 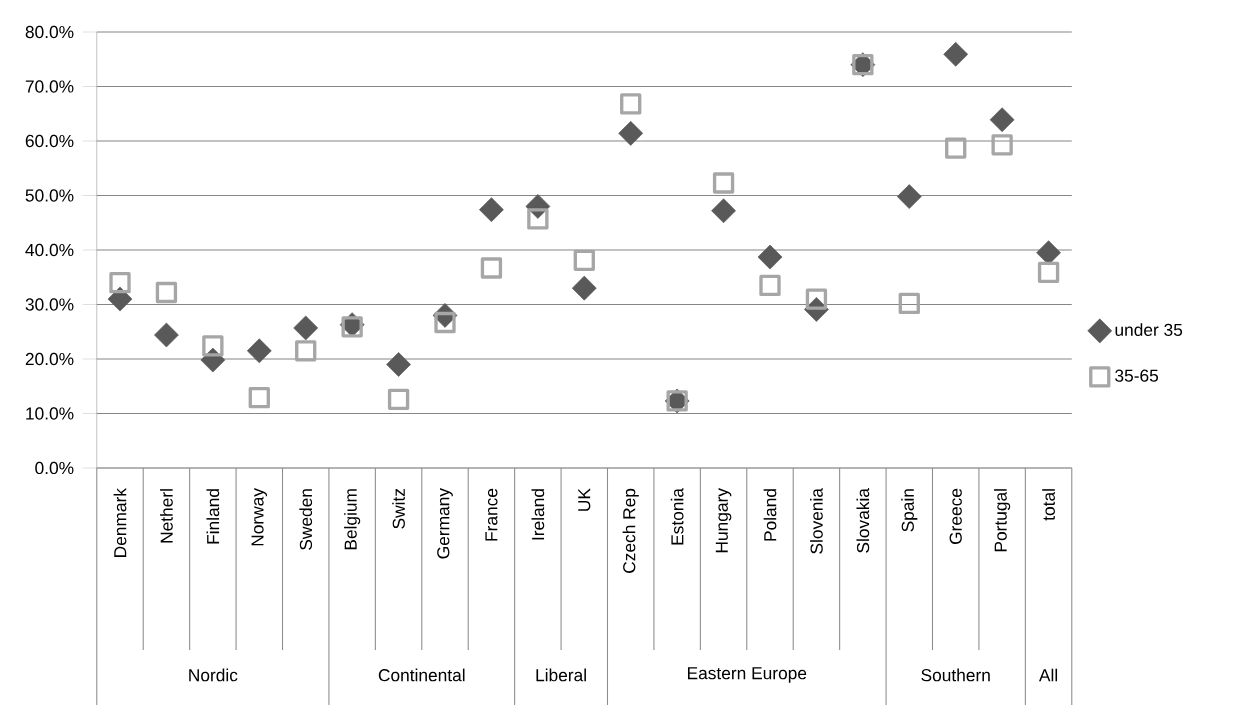 What do you see at coordinates (120, 522) in the screenshot?
I see `x-tick-label: Denmark` at bounding box center [120, 522].